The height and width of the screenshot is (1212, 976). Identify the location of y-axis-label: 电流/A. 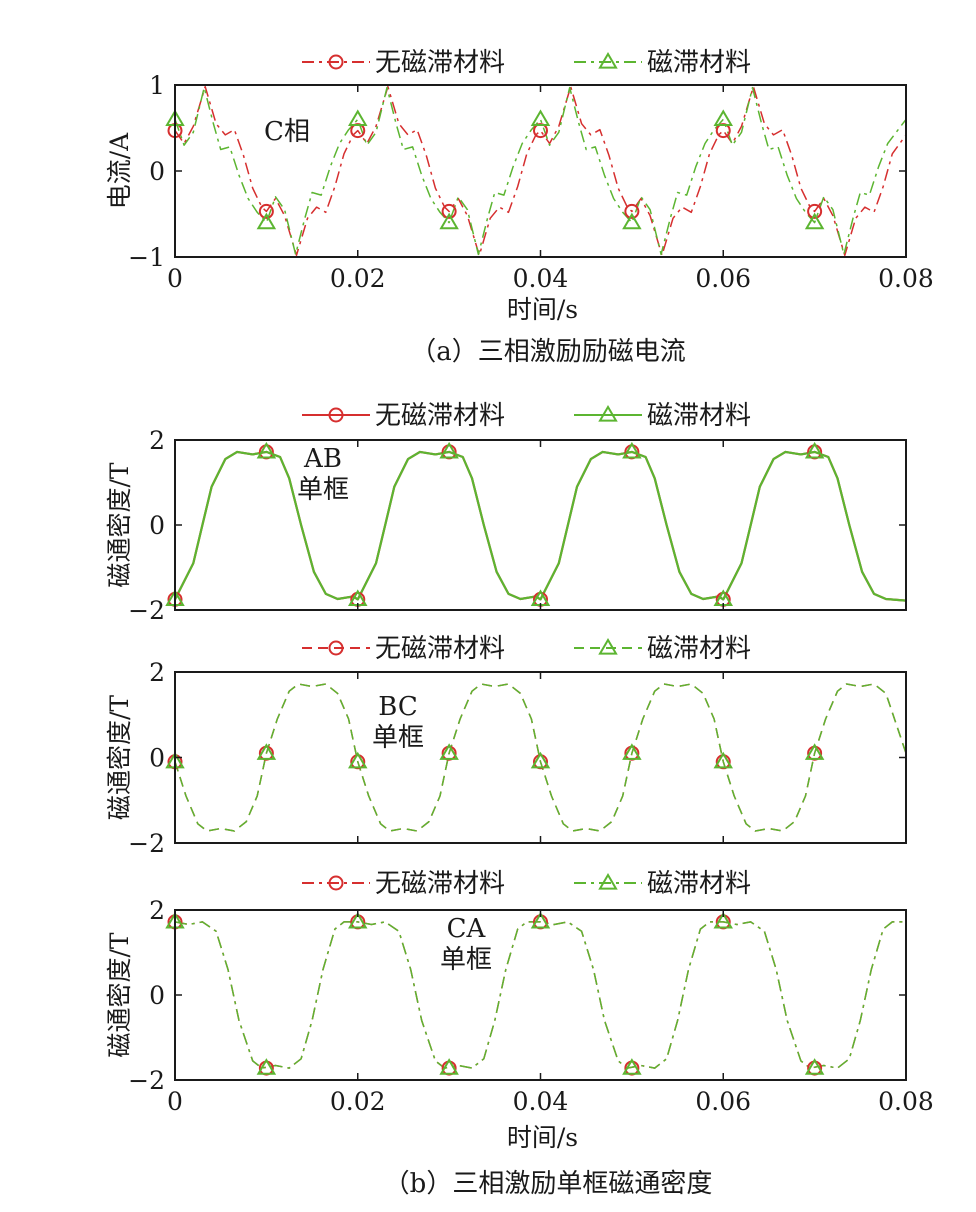
(119, 170).